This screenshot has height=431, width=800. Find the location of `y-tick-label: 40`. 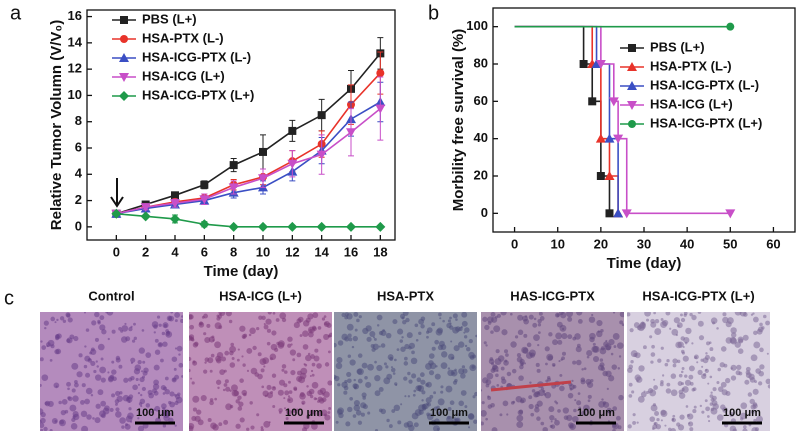

y-tick-label: 40 is located at coordinates (481, 137).